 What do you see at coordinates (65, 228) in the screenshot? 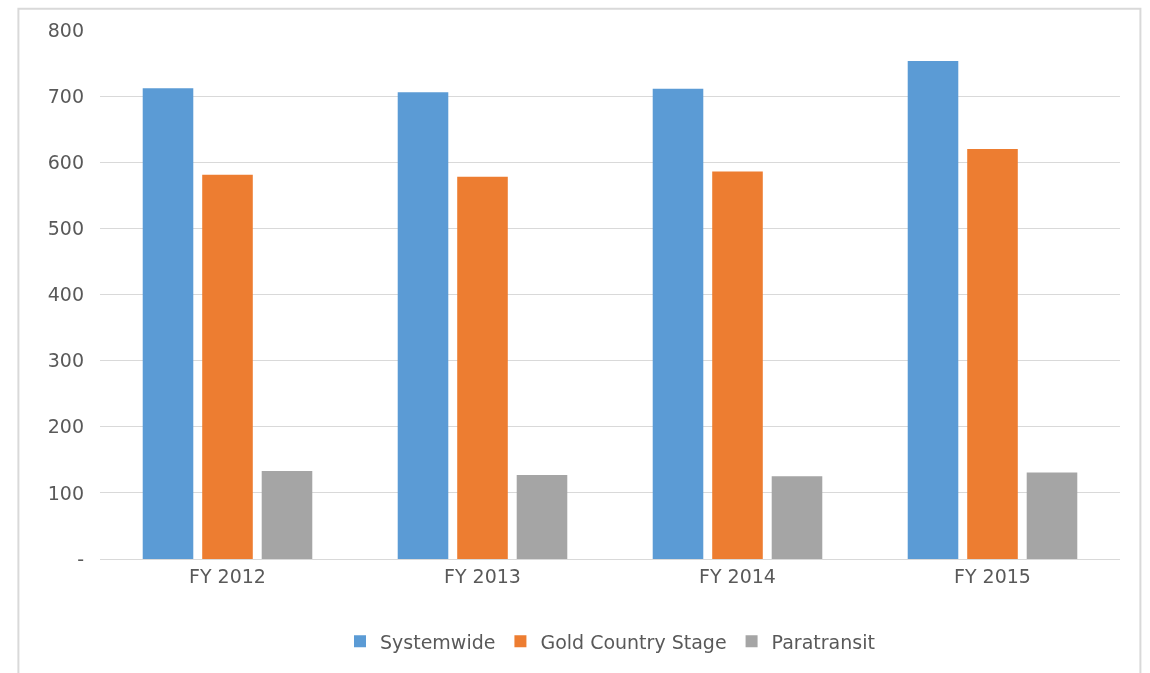
I see `y-tick-label: 500` at bounding box center [65, 228].